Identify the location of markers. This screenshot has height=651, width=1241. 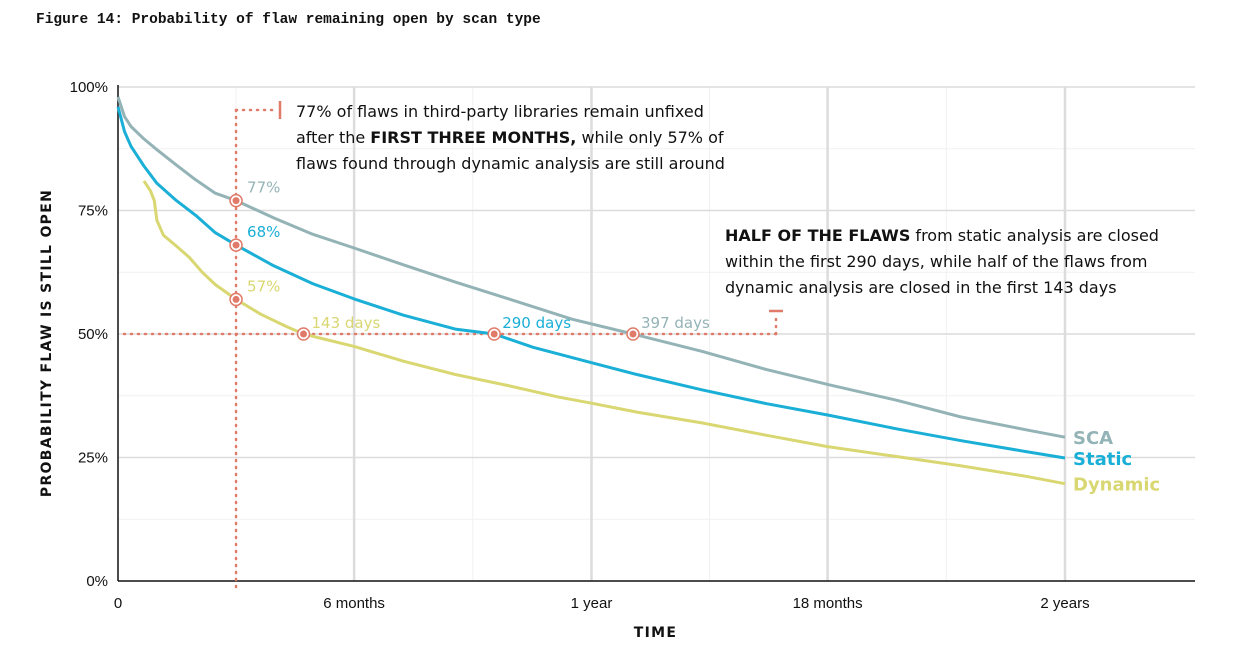
(434, 267).